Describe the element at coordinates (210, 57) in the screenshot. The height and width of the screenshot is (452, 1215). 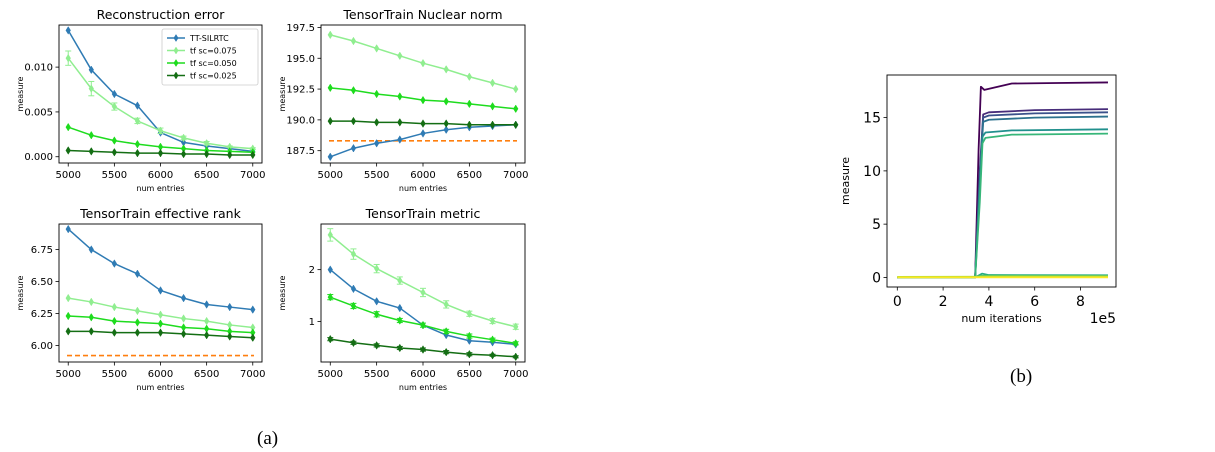
I see `legend-box` at that location.